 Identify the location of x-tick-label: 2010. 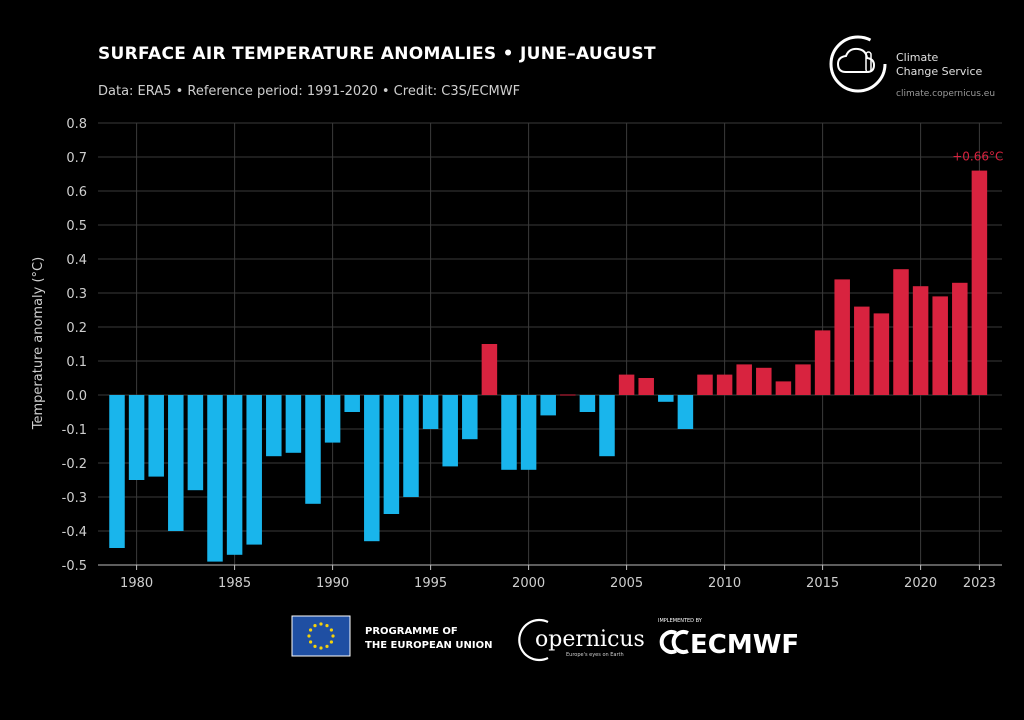
(724, 583).